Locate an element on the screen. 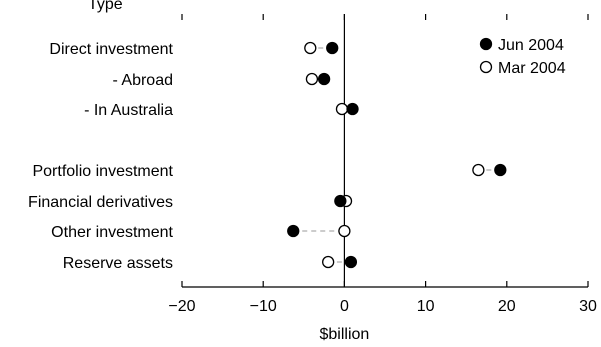 The height and width of the screenshot is (347, 601). x-tick-label: 10 is located at coordinates (426, 306).